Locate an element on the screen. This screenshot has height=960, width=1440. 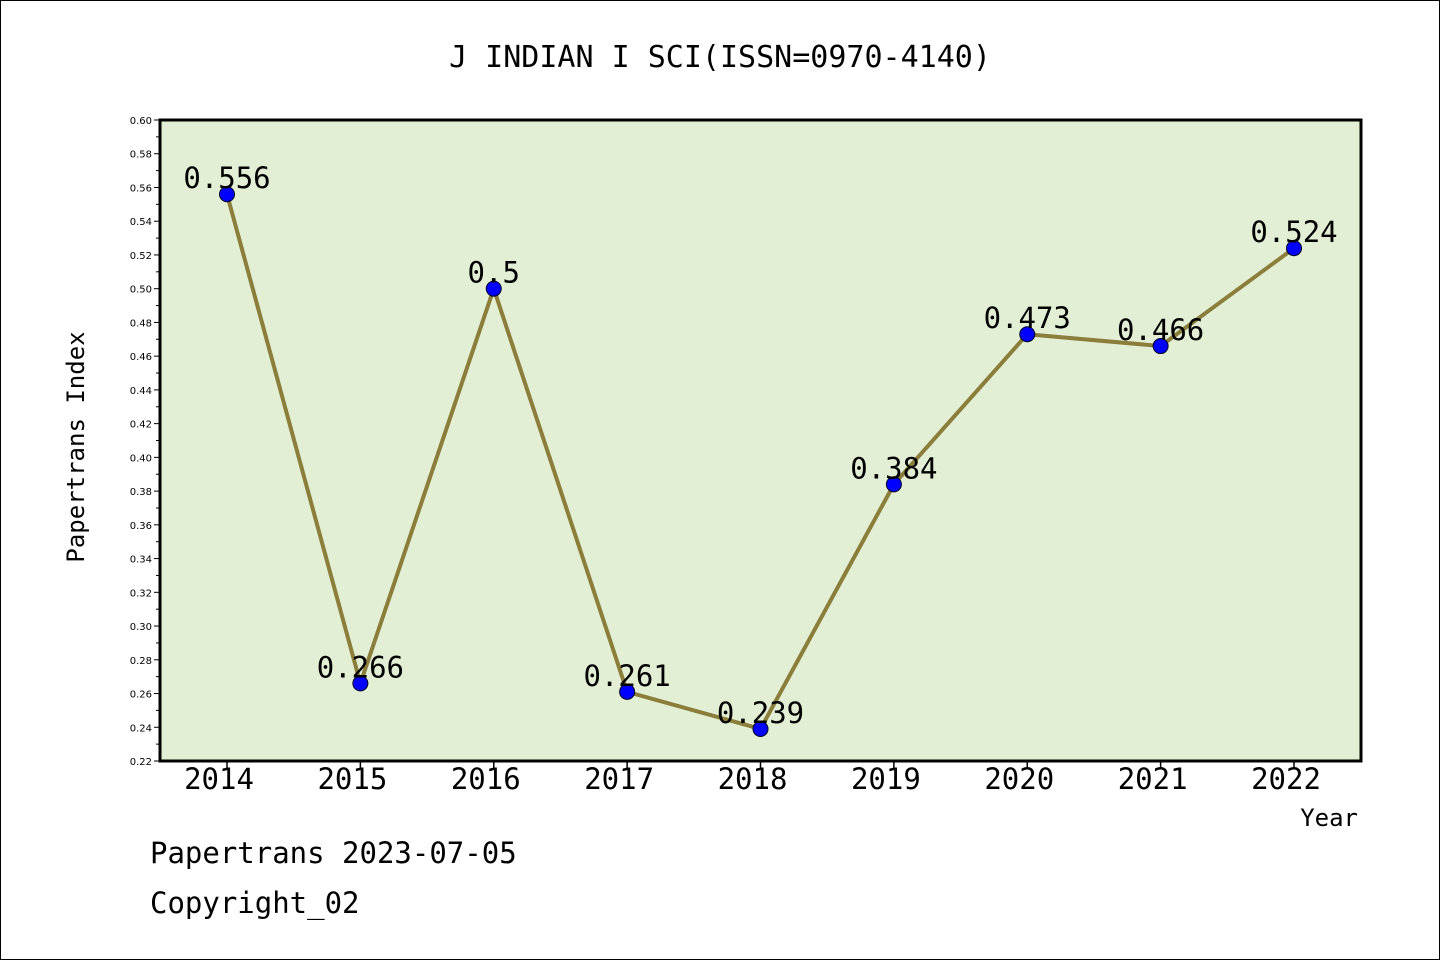
y-tick-label: 0.52 is located at coordinates (141, 256).